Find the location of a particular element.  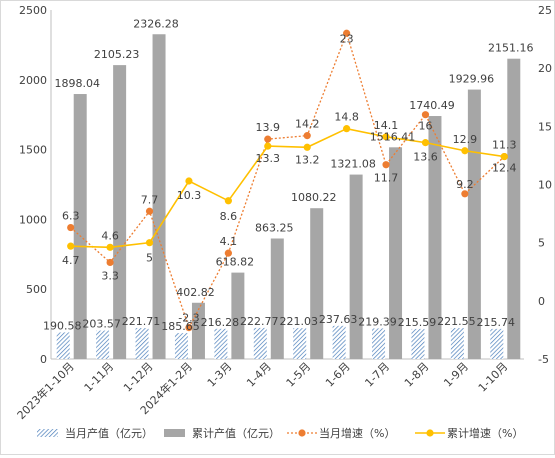

legend-swatch-monthly-growth-marker is located at coordinates (302, 433).